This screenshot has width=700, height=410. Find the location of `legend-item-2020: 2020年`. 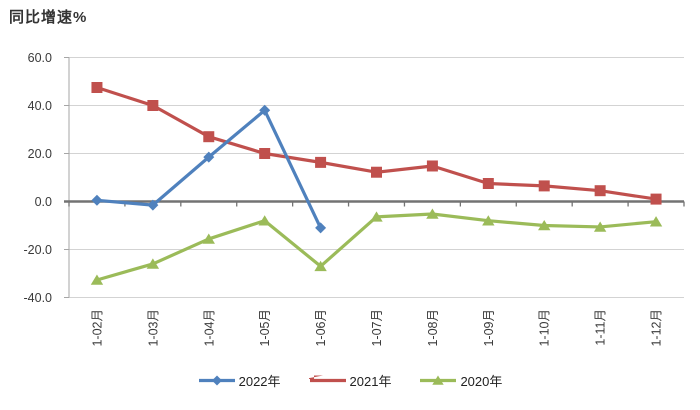

legend-item-2020: 2020年 is located at coordinates (460, 380).